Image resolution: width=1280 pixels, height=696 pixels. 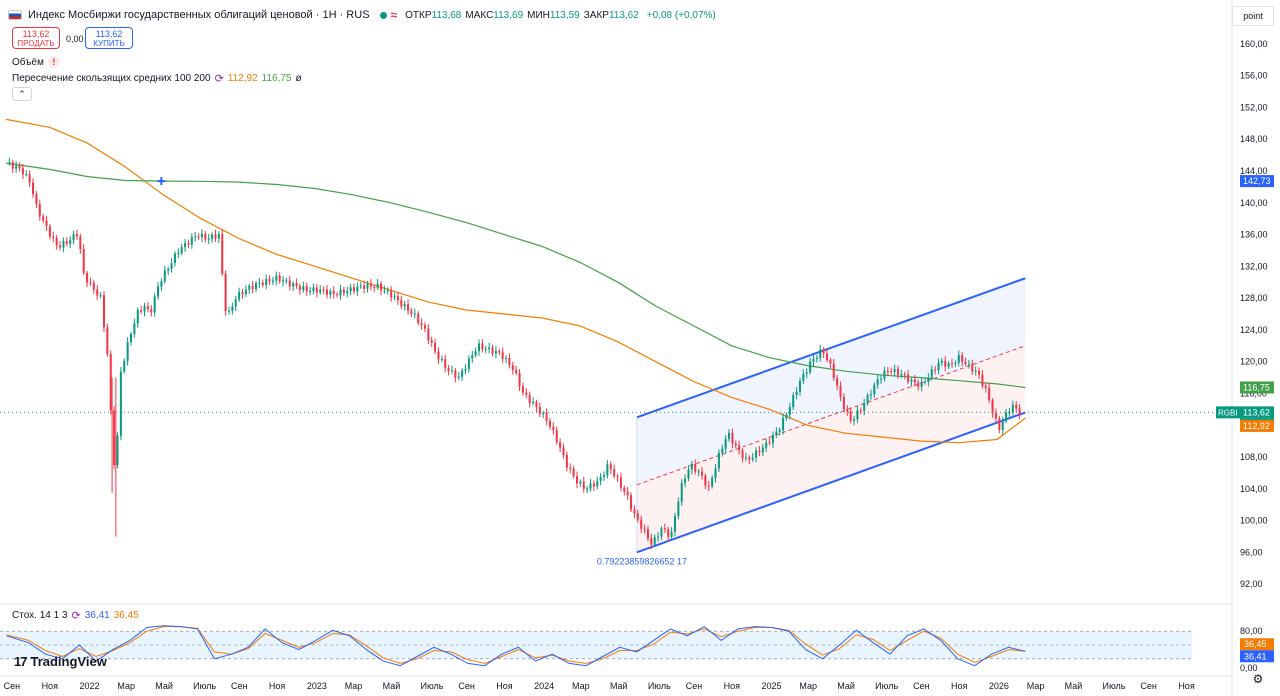 I want to click on x-tick-label: Июль, so click(x=1114, y=686).